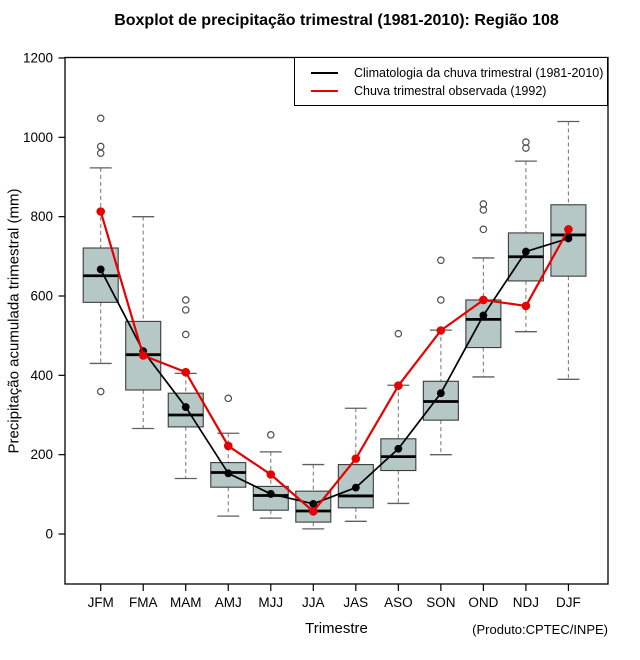 The height and width of the screenshot is (660, 640). I want to click on boxplot-JAS, so click(355, 464).